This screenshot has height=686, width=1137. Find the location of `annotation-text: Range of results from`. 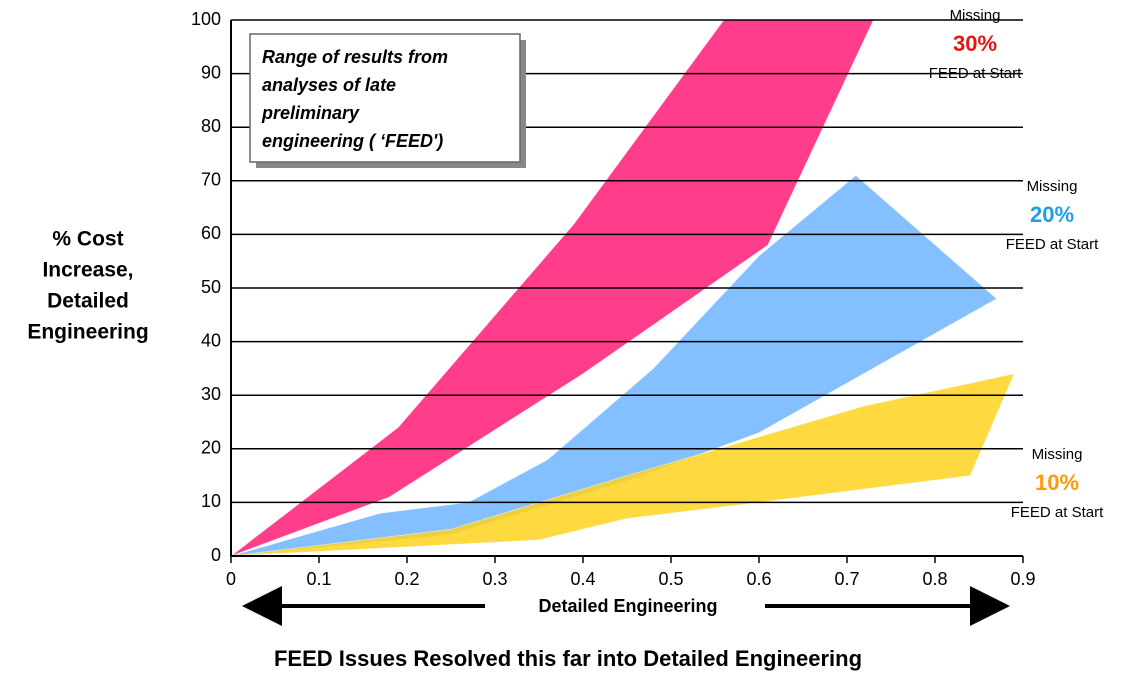

annotation-text: Range of results from is located at coordinates (355, 57).